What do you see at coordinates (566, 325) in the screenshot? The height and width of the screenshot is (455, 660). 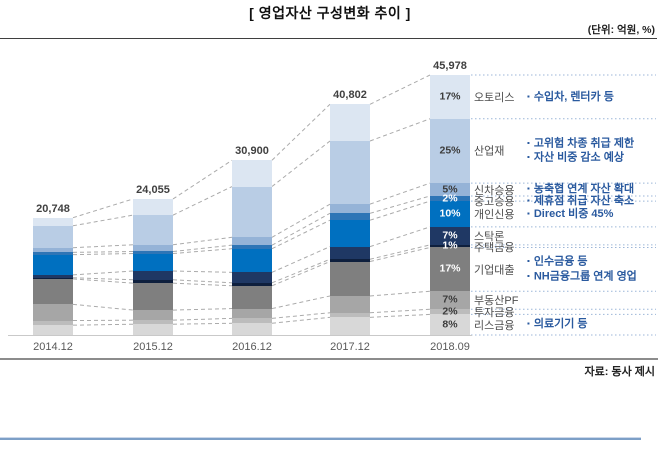 I see `segment-label-row: 리스금융 ▪ 의료기기 등` at bounding box center [566, 325].